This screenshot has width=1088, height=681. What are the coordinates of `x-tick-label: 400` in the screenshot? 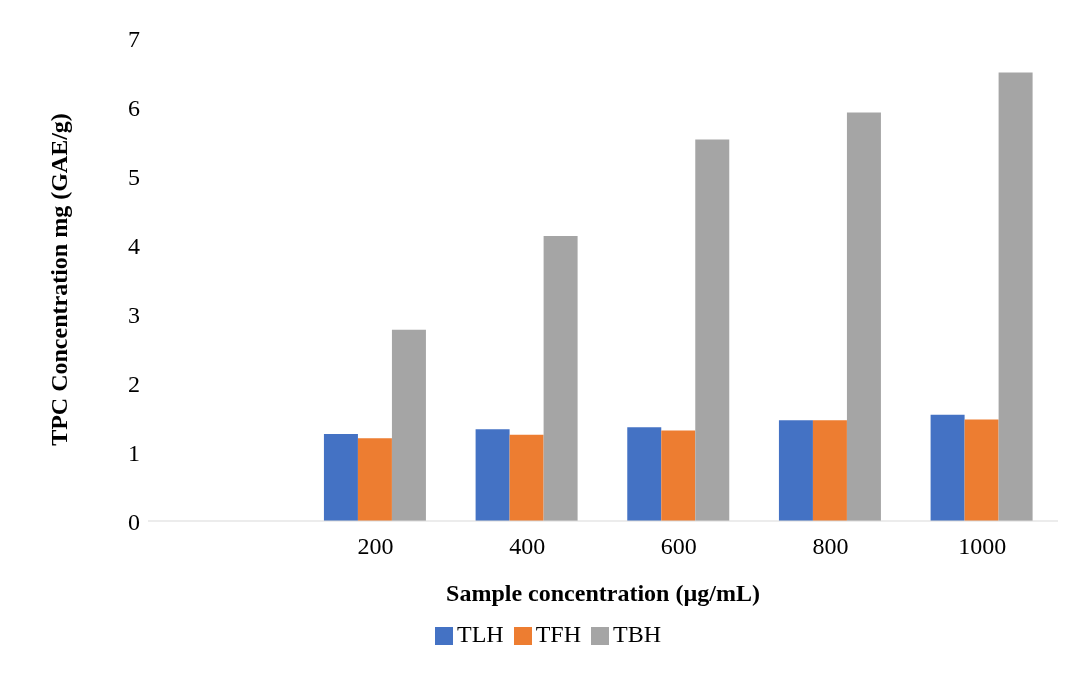 It's located at (527, 546).